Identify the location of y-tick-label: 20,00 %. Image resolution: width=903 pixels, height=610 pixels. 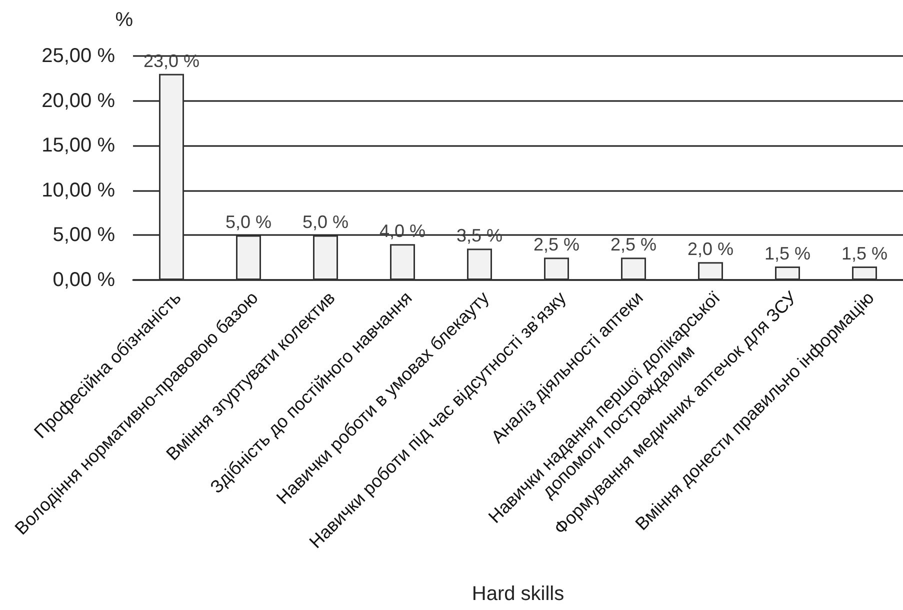
(79, 101).